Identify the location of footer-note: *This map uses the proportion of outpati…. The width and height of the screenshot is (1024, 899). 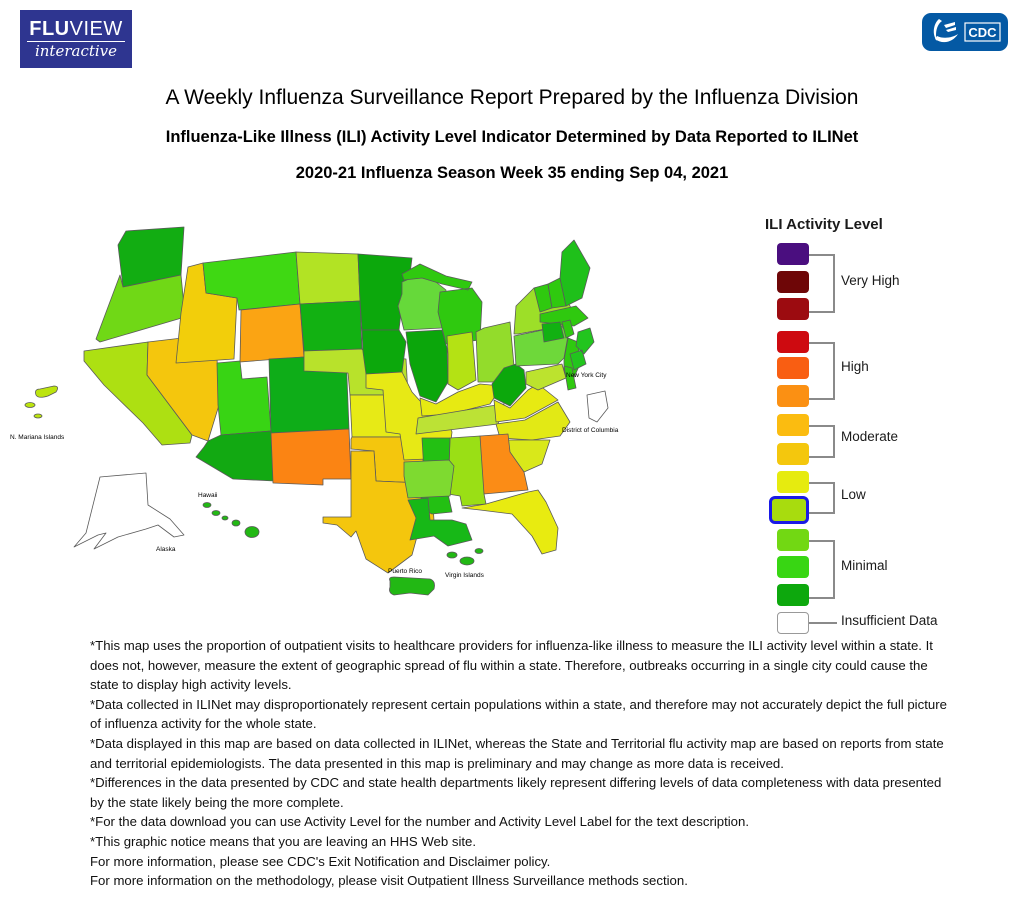
(511, 665).